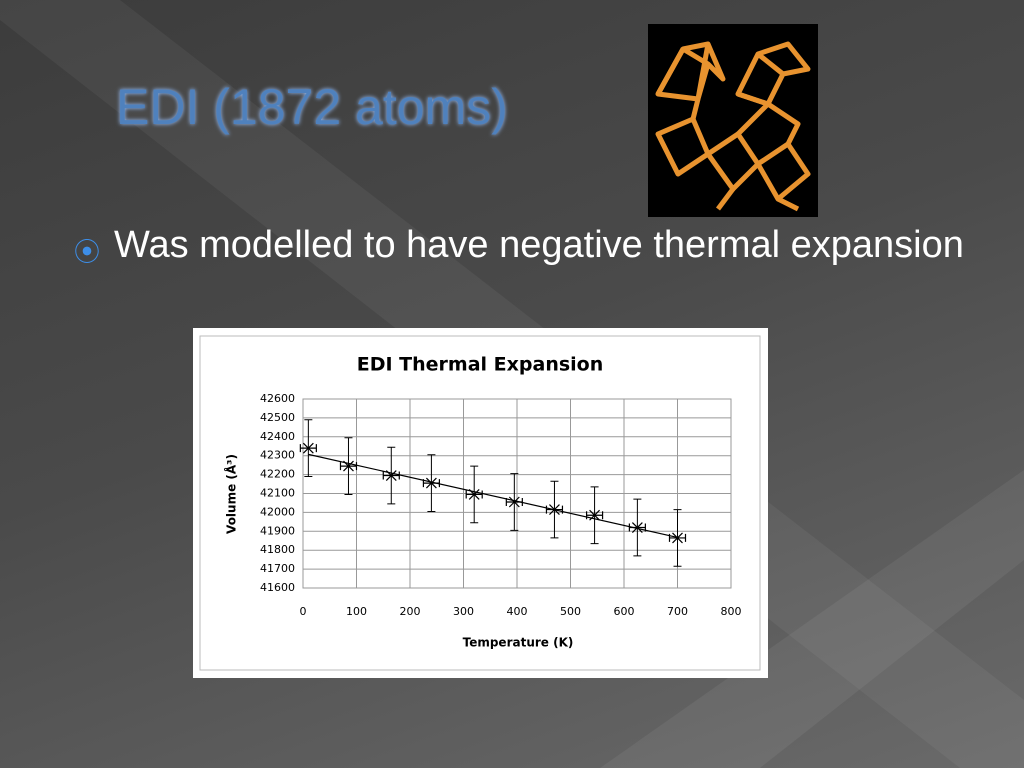  What do you see at coordinates (312, 107) in the screenshot?
I see `slide-title: EDI (1872 atoms)` at bounding box center [312, 107].